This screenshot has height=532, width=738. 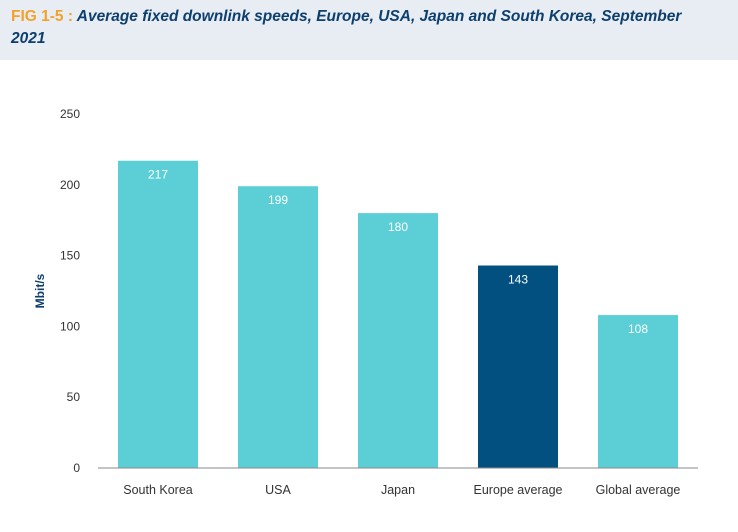 I want to click on bar-value-label: 108, so click(x=638, y=329).